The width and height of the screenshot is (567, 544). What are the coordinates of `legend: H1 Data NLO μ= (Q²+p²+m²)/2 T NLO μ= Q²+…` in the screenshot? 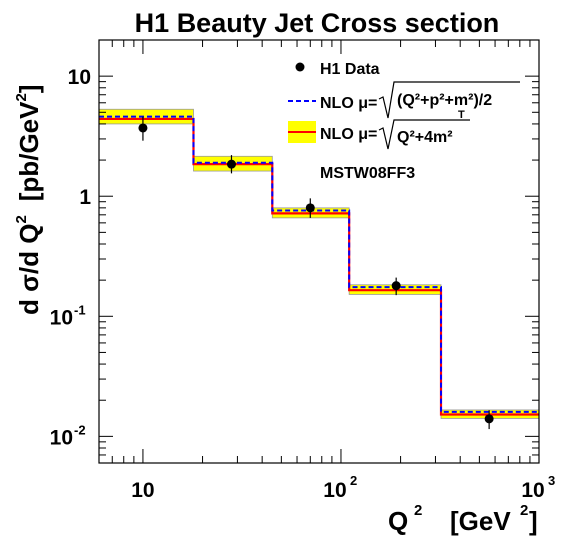 It's located at (404, 121).